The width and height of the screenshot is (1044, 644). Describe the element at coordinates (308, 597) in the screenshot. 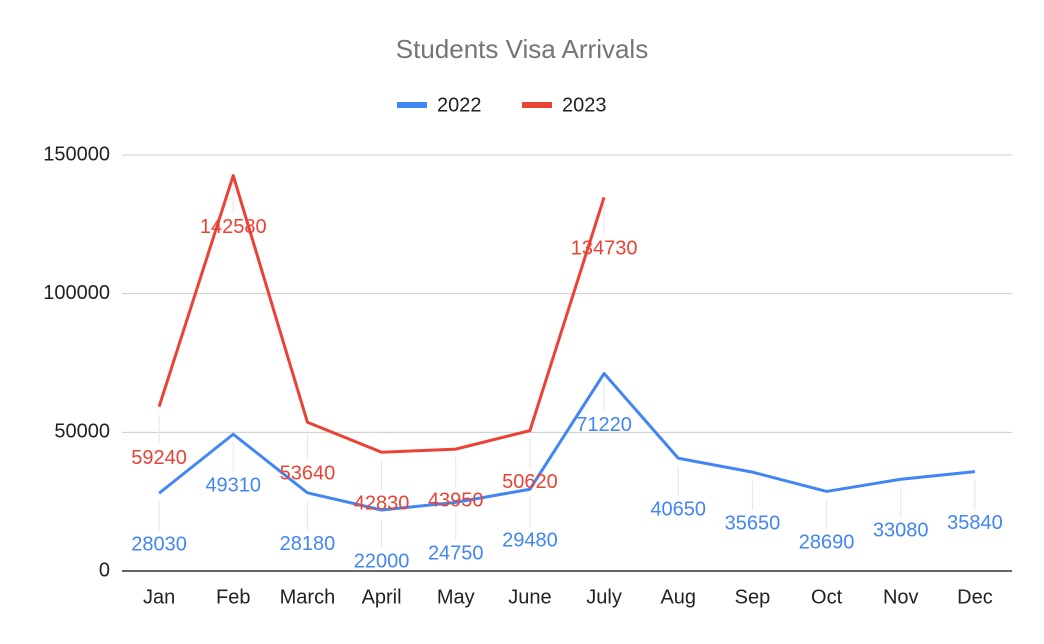

I see `x-tick-label: March` at that location.